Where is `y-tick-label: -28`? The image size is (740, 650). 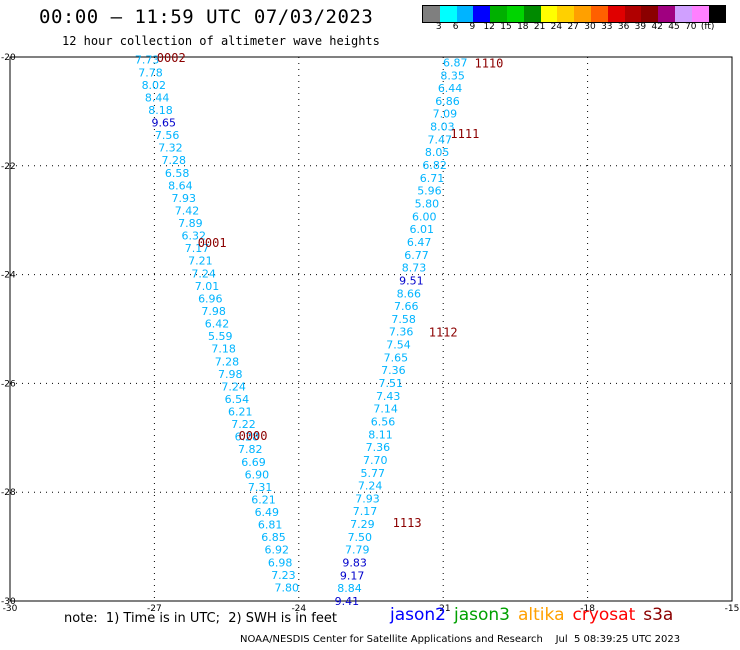
y-tick-label: -28 is located at coordinates (8, 493).